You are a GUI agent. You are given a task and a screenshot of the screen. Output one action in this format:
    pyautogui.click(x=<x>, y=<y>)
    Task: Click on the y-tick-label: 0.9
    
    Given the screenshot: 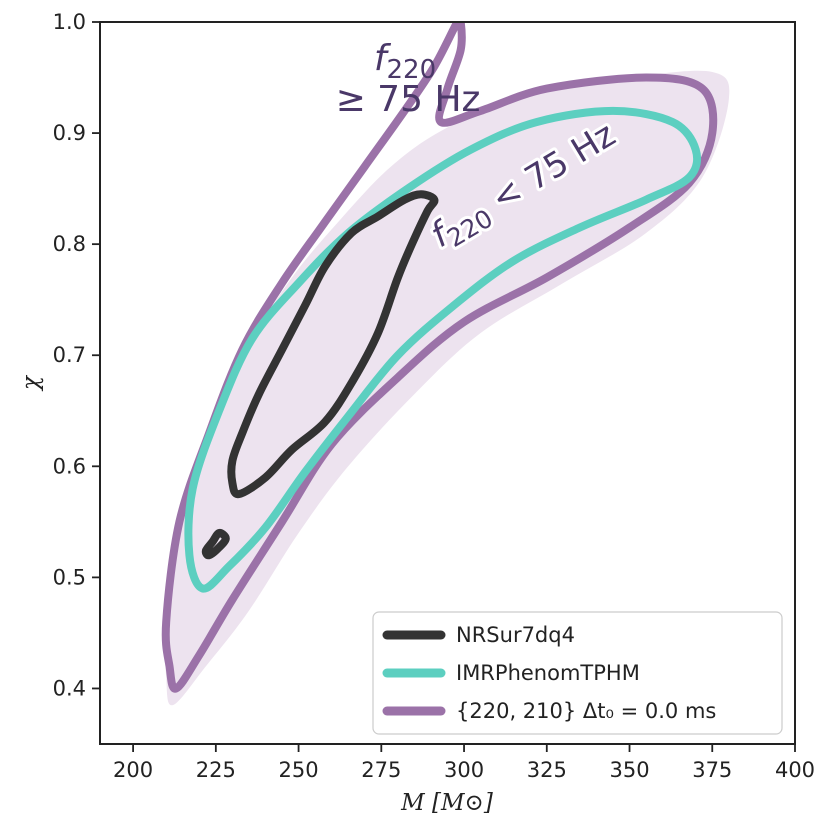 What is the action you would take?
    pyautogui.click(x=69, y=133)
    